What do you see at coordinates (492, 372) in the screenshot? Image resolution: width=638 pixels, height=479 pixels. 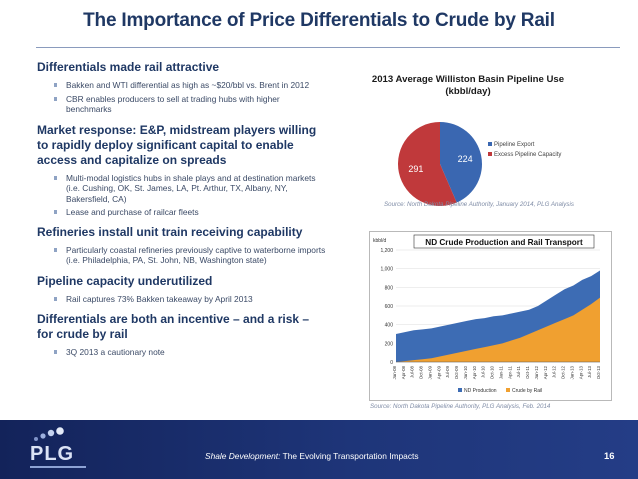 I see `x-tick-label: Oct-10` at bounding box center [492, 372].